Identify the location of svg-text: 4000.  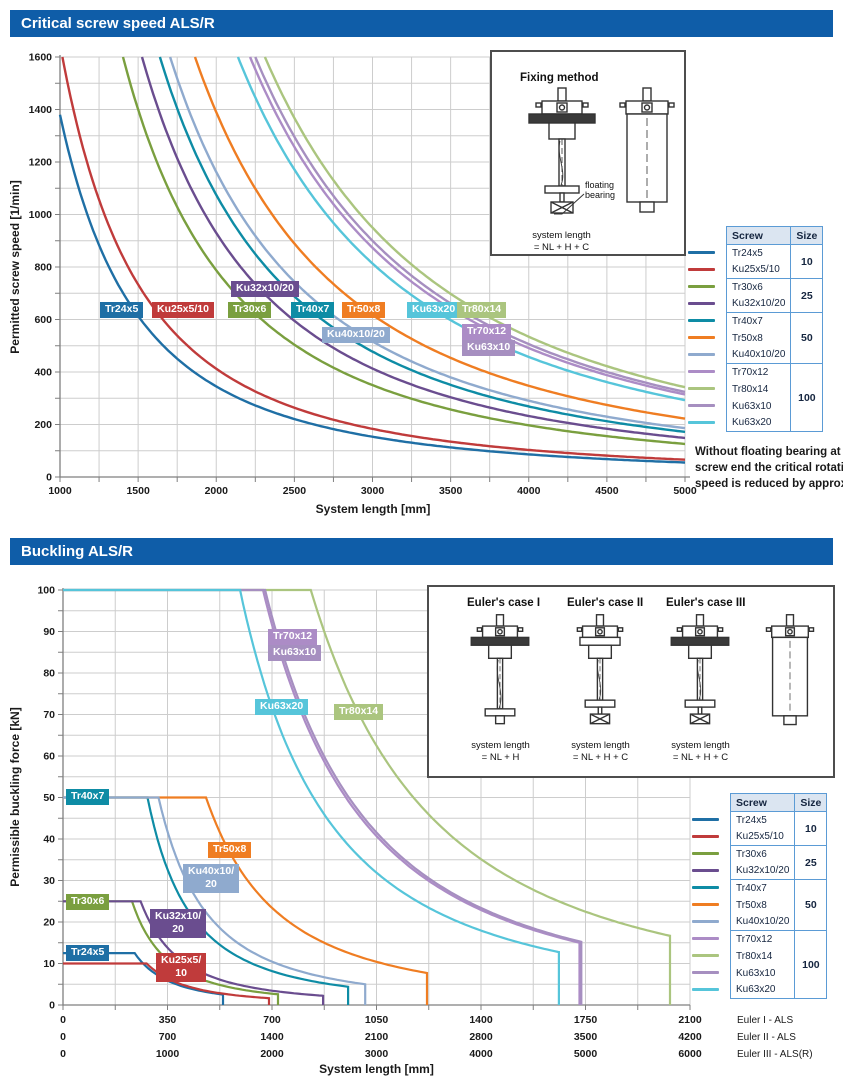
(529, 491).